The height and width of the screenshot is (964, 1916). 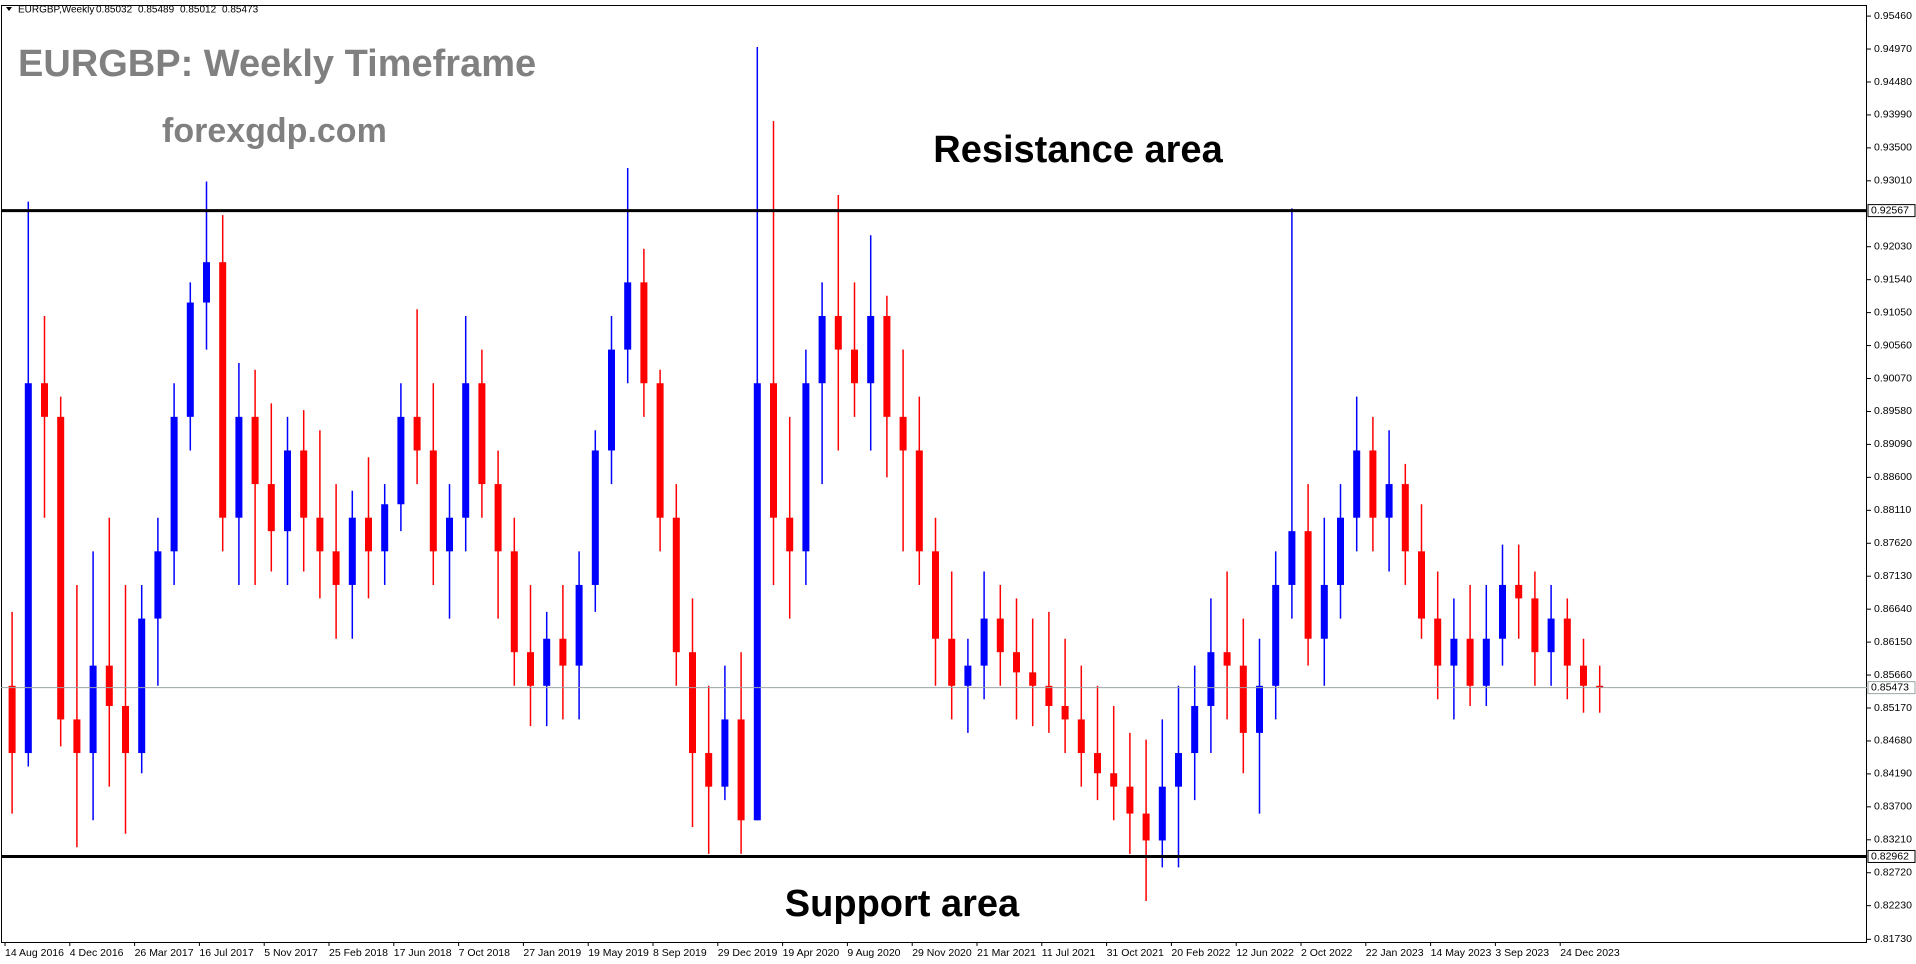 I want to click on x-tick-label: 21 Mar 2021, so click(x=1006, y=953).